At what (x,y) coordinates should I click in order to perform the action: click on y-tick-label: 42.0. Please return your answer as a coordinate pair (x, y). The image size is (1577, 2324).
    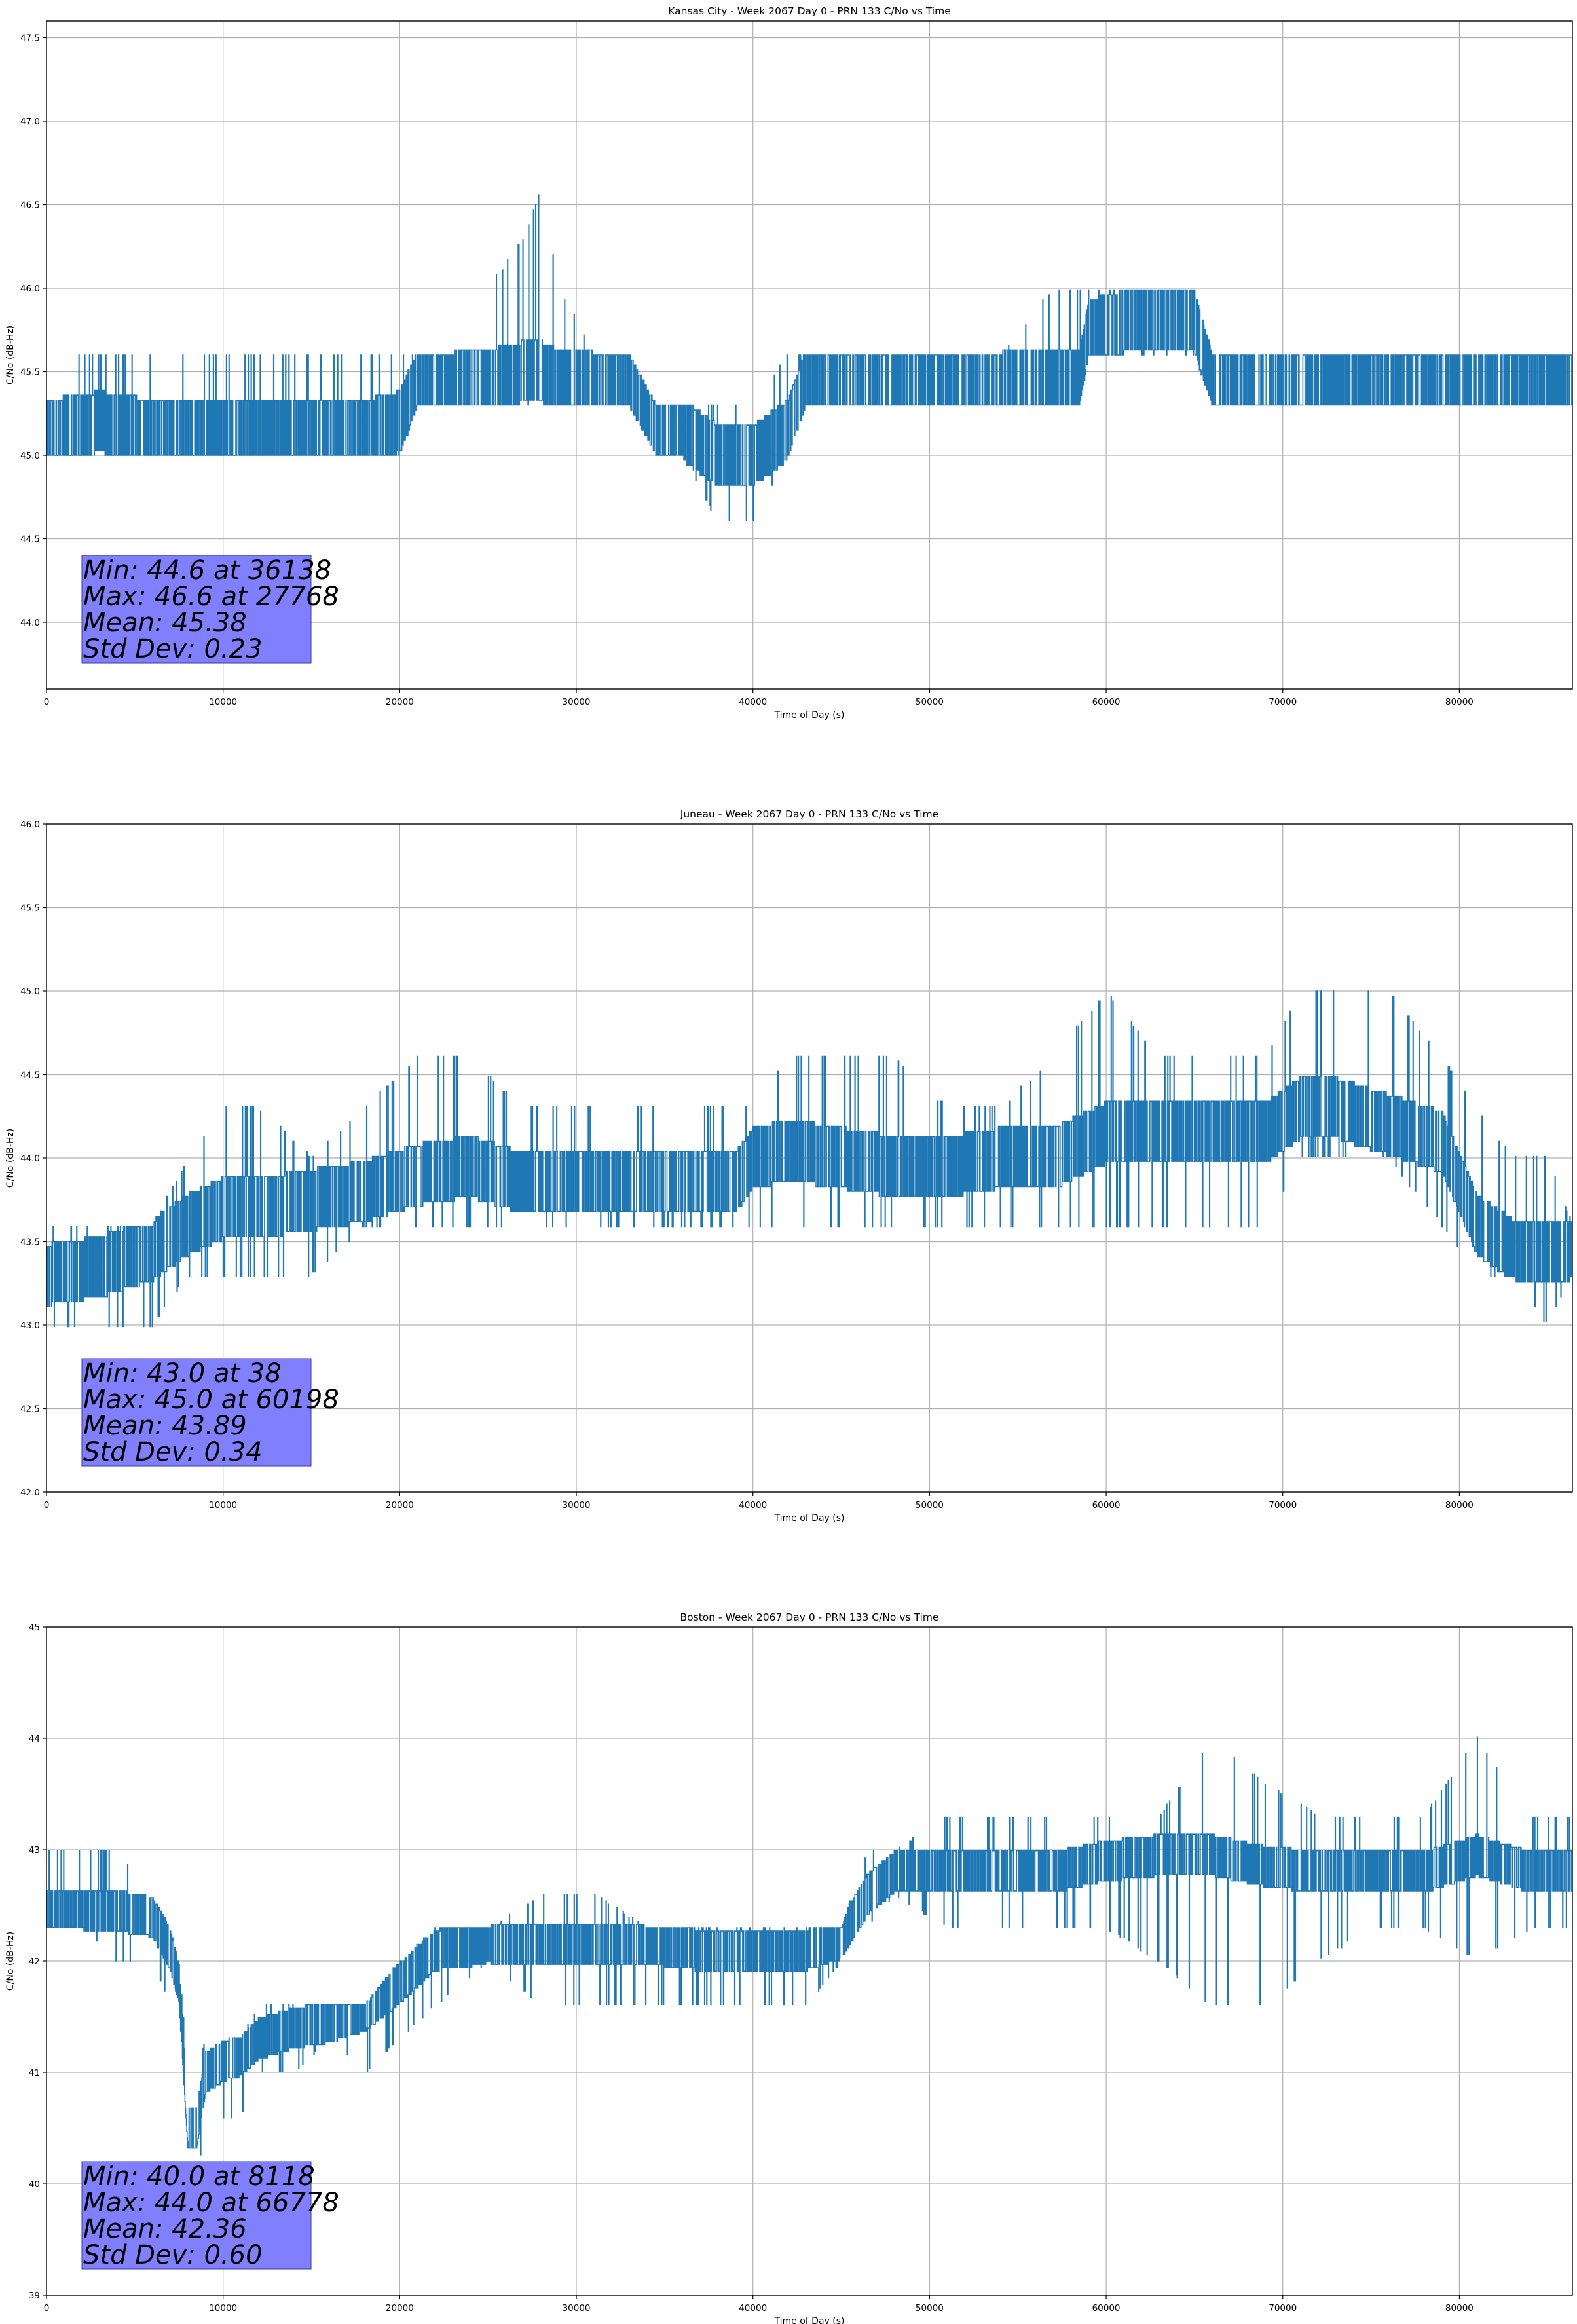
    Looking at the image, I should click on (30, 1493).